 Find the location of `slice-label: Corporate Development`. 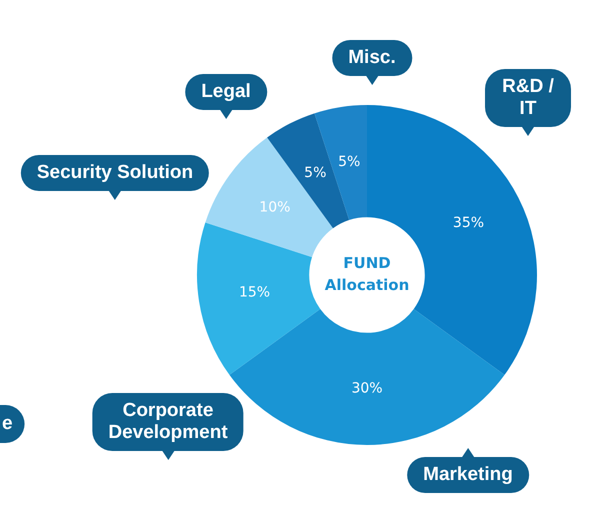

slice-label: Corporate Development is located at coordinates (168, 421).